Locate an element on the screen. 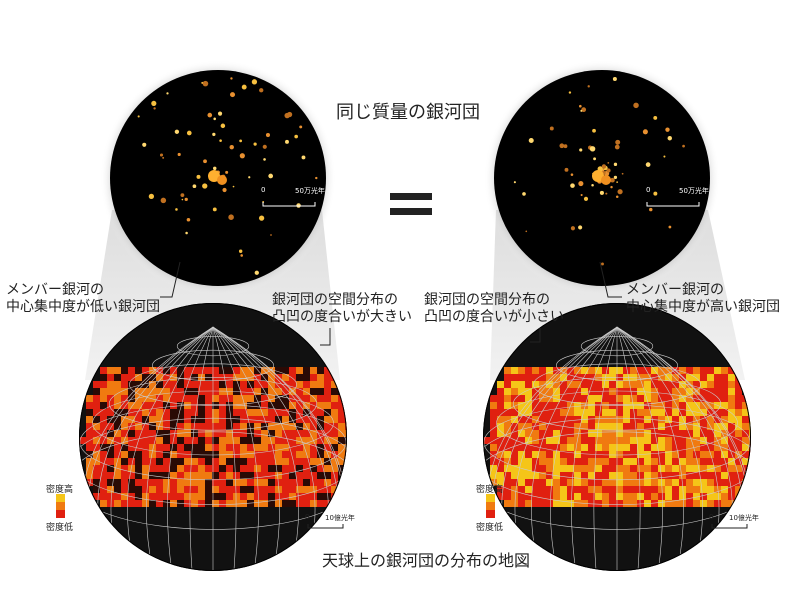 The image size is (800, 606). map-label-left: 銀河団の空間分布の 凸凹の度合いが大きい is located at coordinates (342, 309).